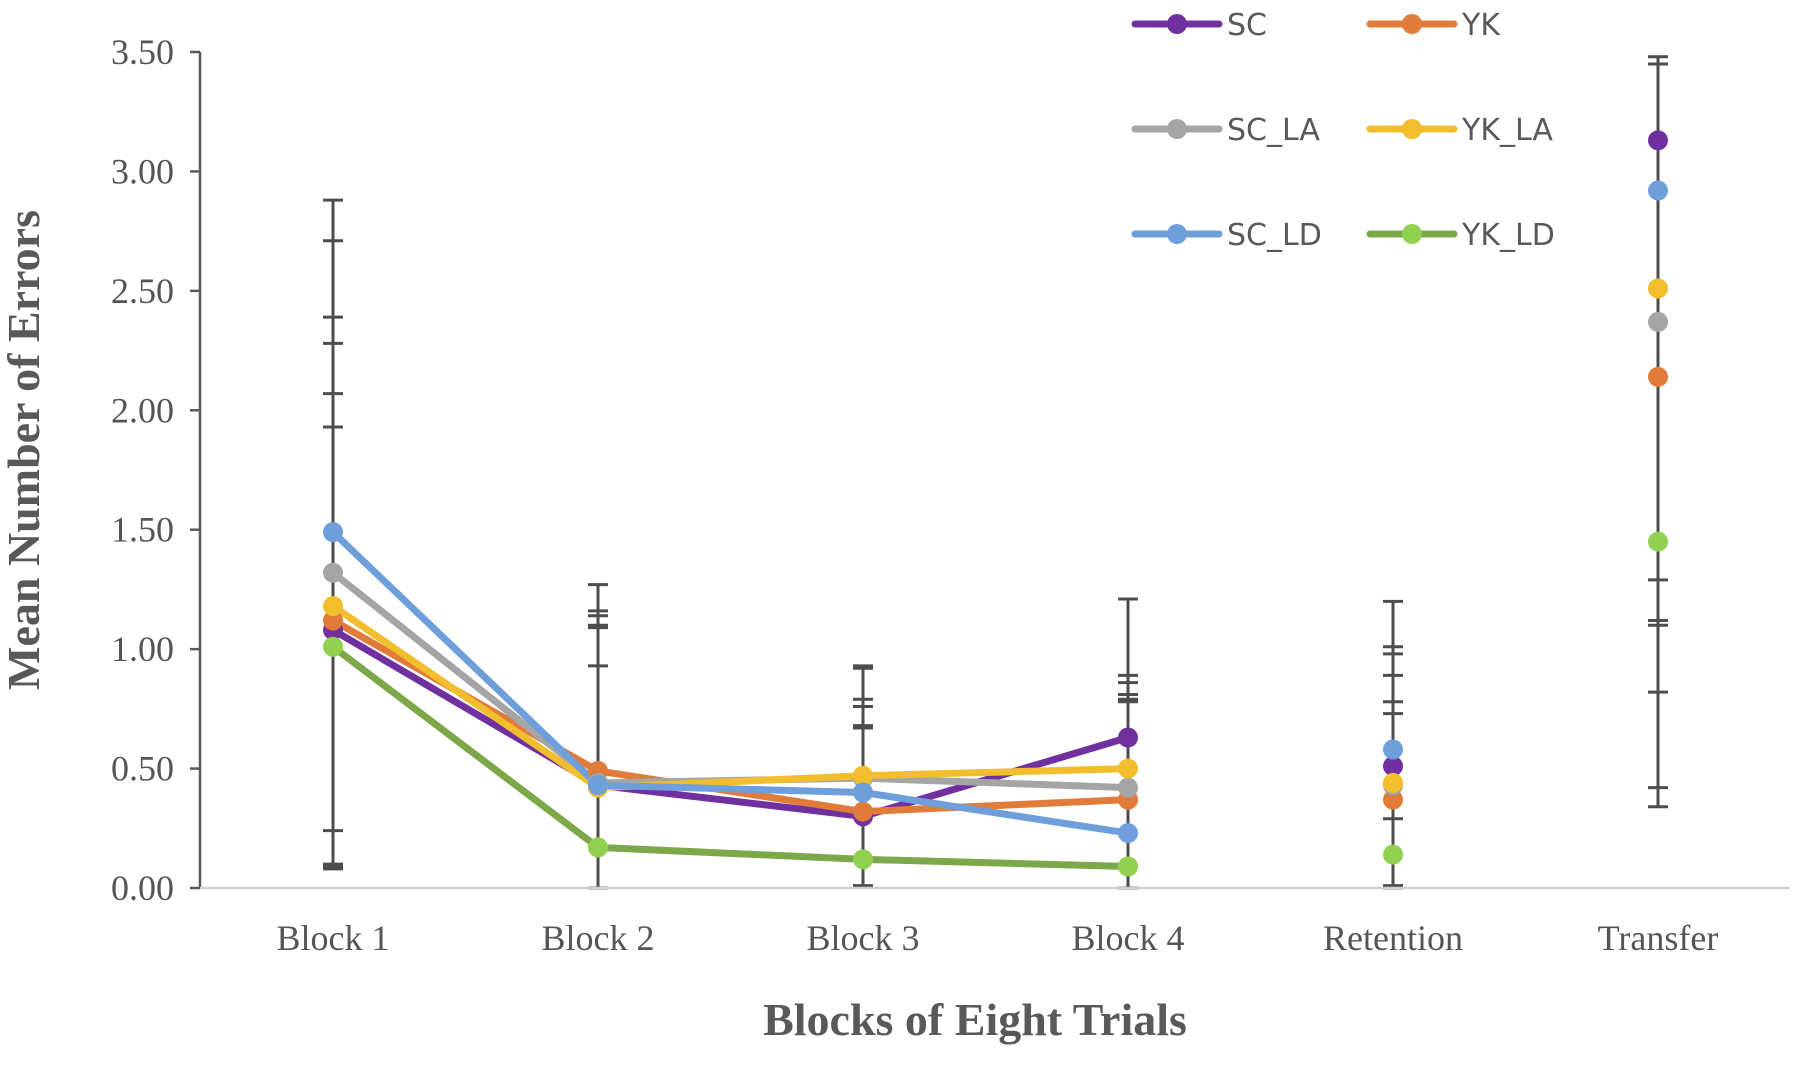  I want to click on x-tick-label: Block 1, so click(333, 938).